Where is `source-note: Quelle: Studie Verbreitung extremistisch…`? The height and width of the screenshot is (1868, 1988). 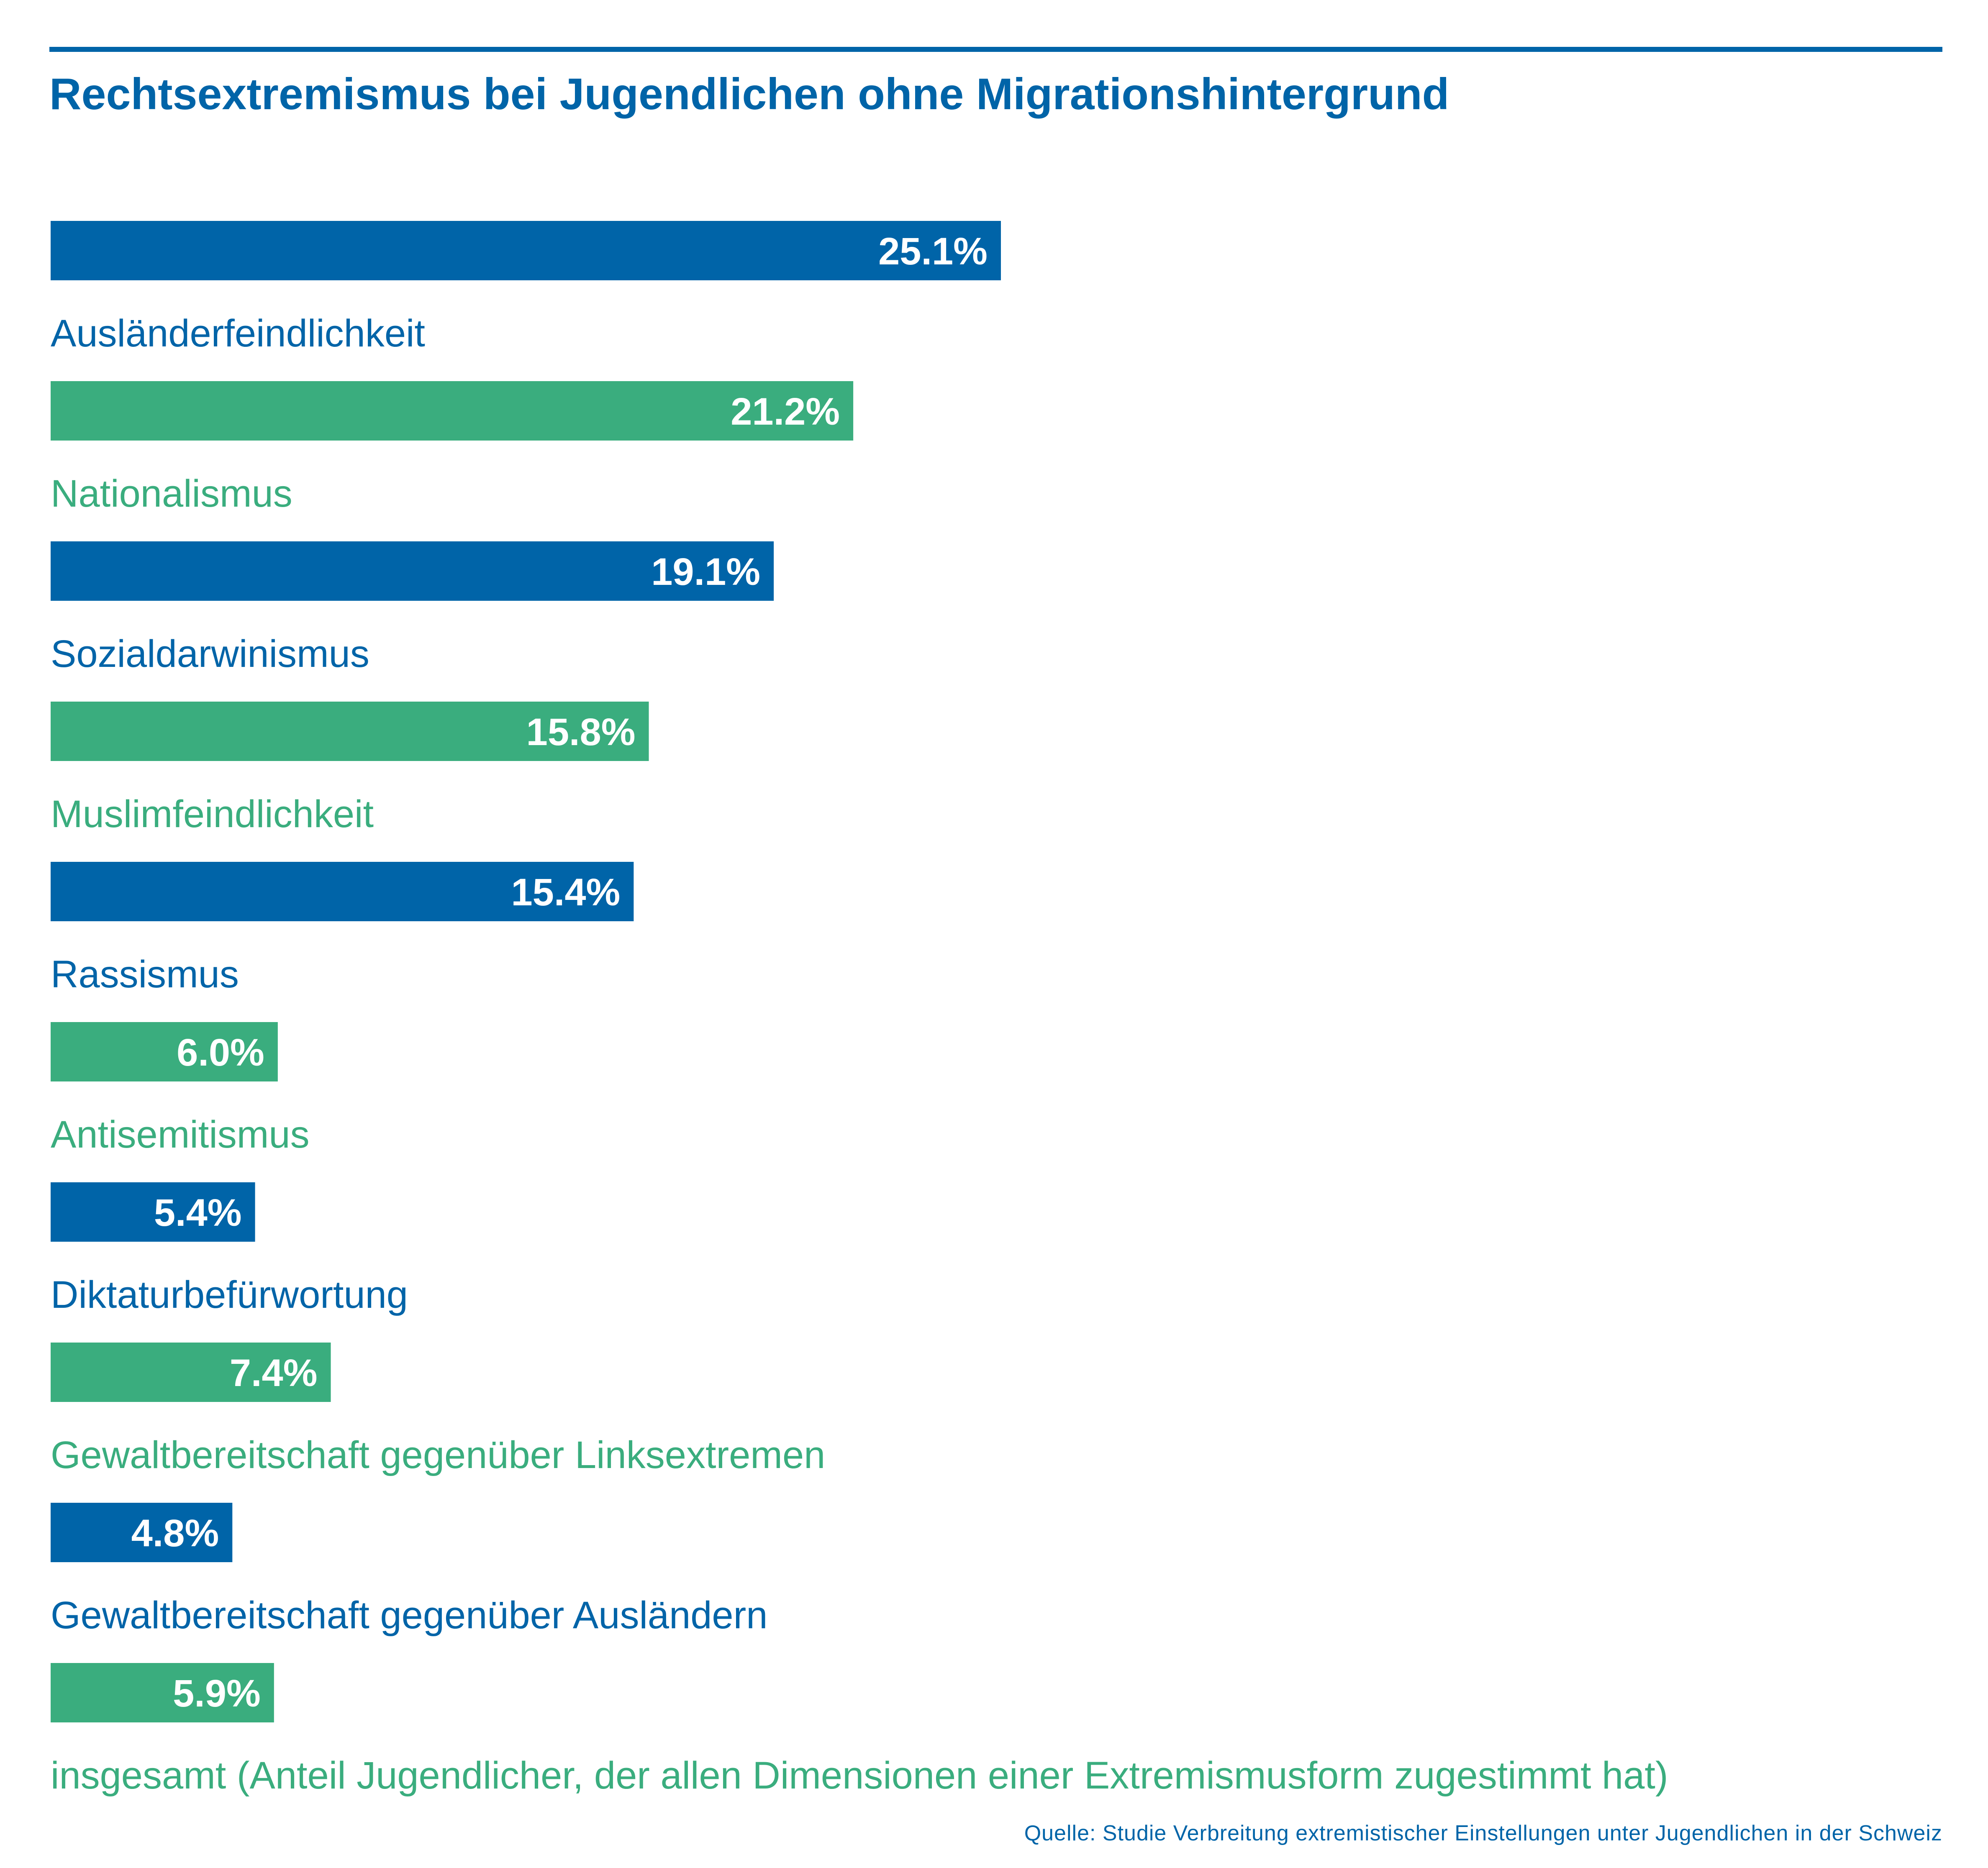
source-note: Quelle: Studie Verbreitung extremistisch… is located at coordinates (1483, 1833).